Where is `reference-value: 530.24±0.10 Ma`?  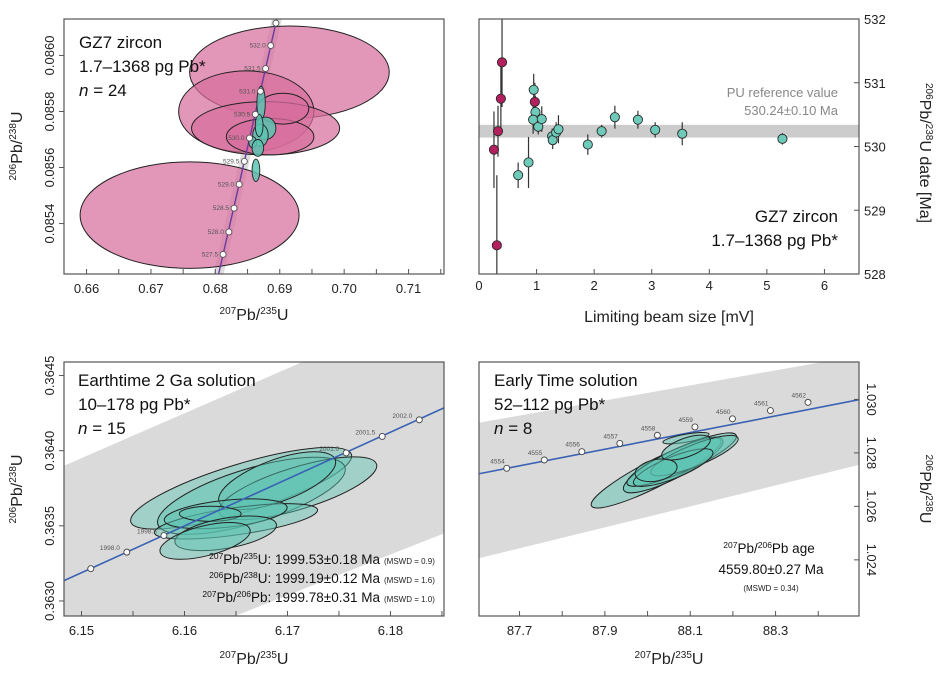
reference-value: 530.24±0.10 Ma is located at coordinates (791, 110).